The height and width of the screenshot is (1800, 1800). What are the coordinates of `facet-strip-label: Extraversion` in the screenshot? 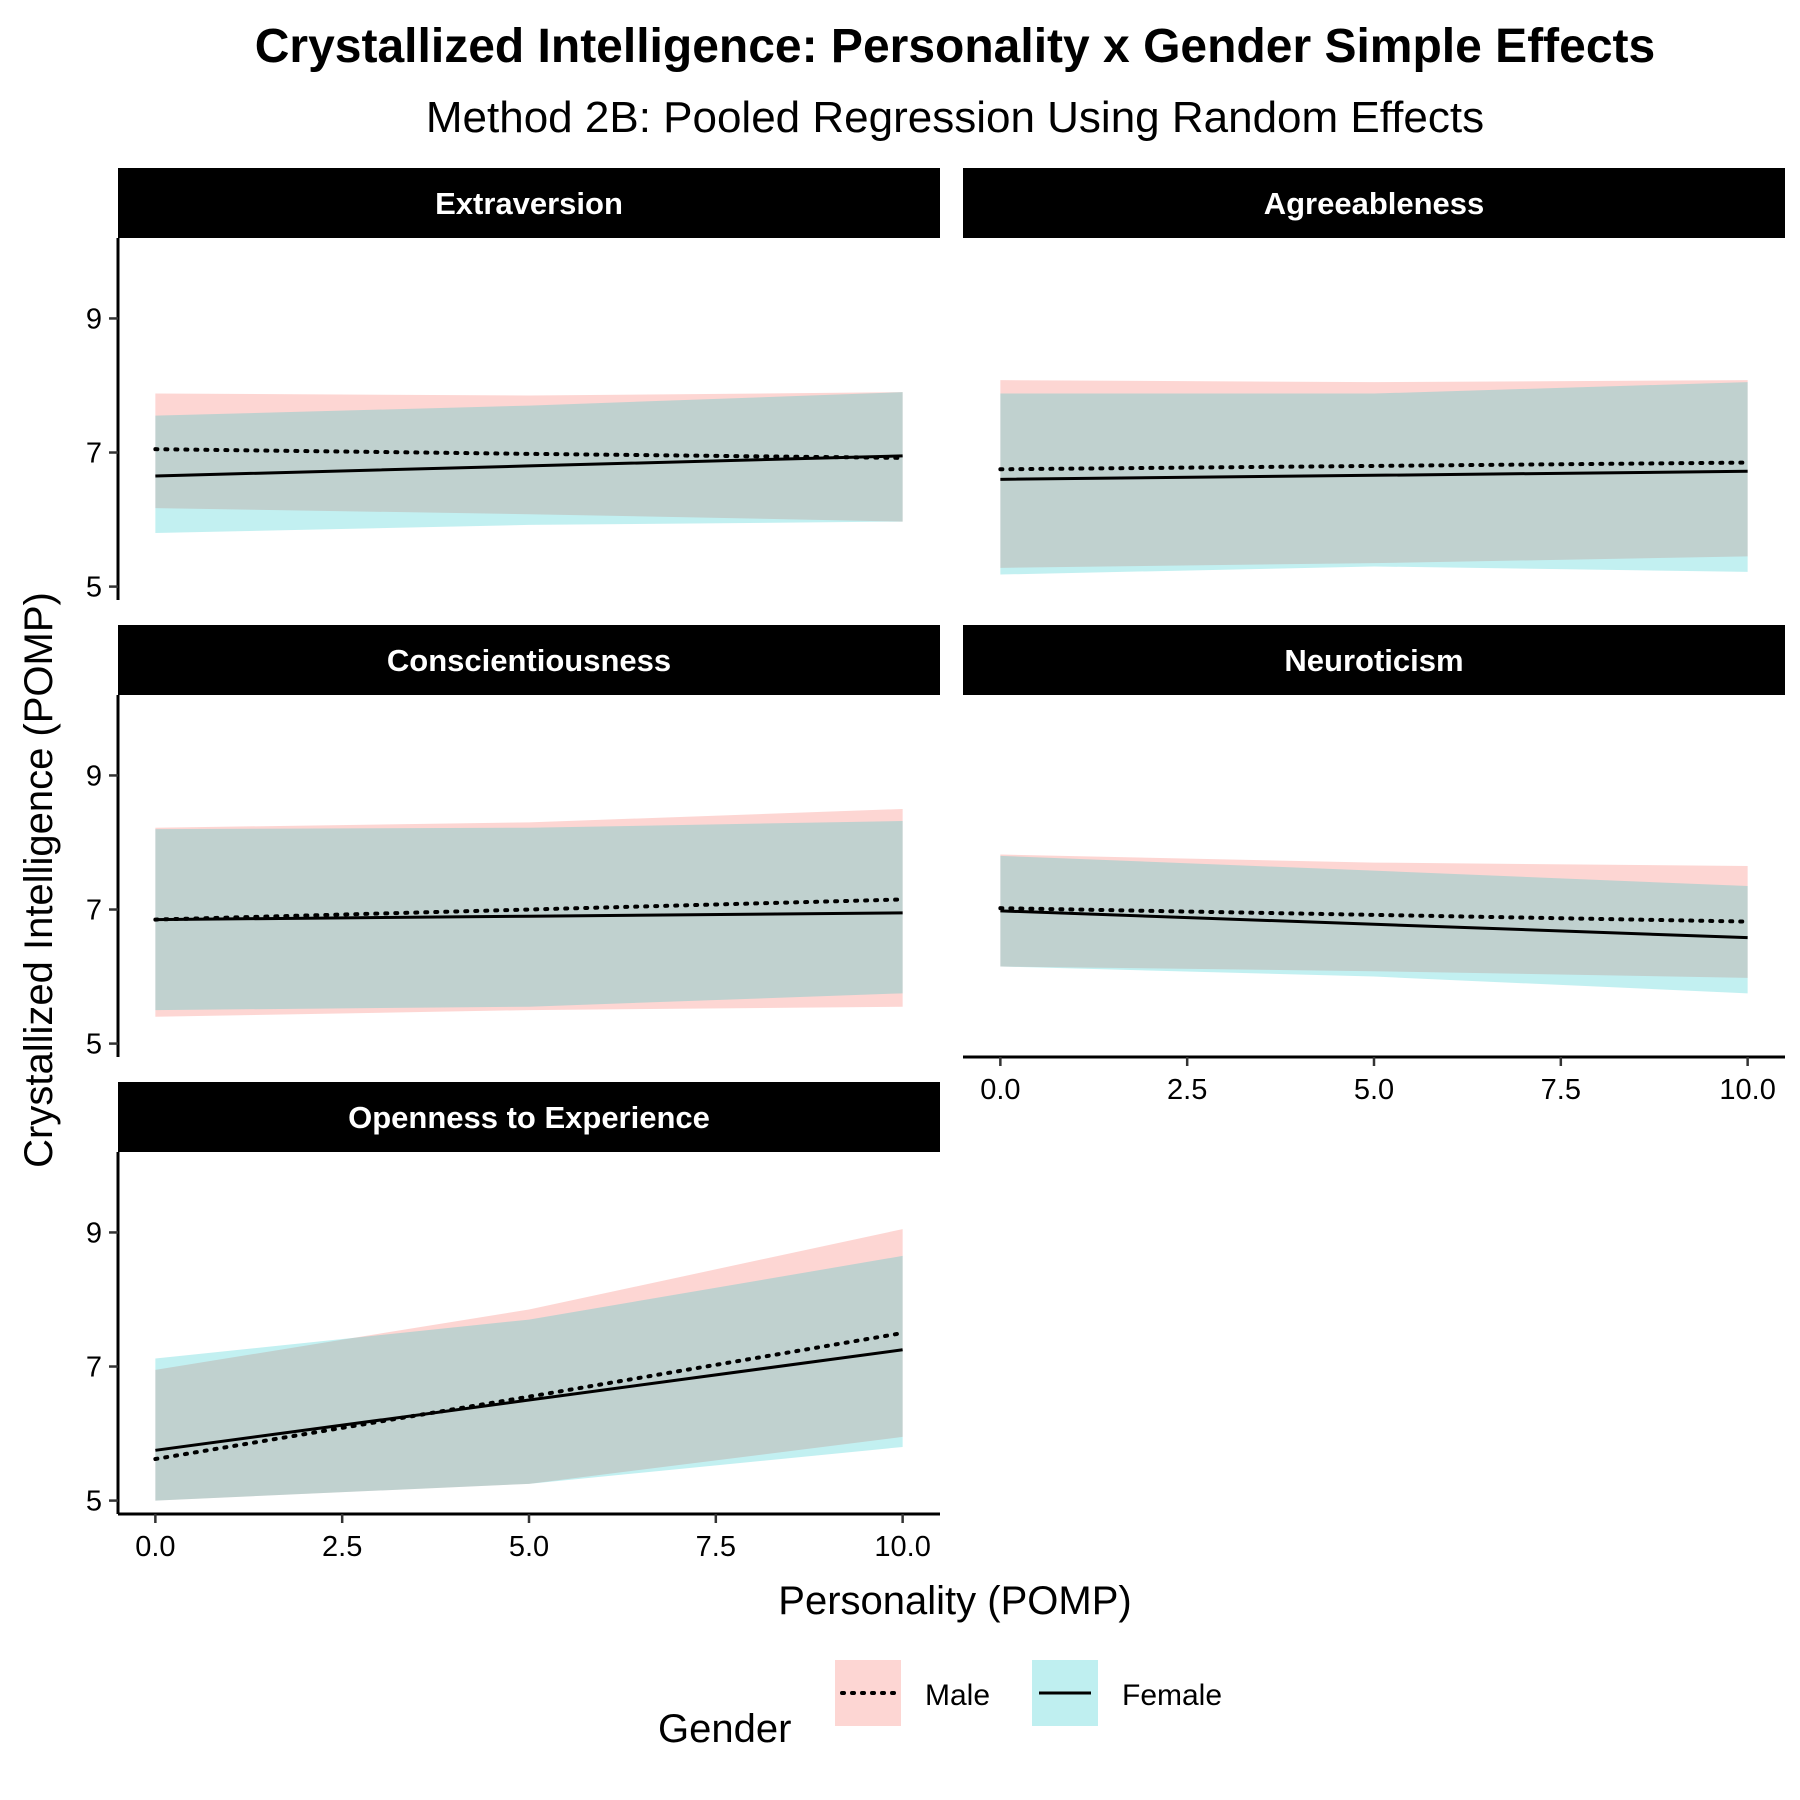 It's located at (529, 203).